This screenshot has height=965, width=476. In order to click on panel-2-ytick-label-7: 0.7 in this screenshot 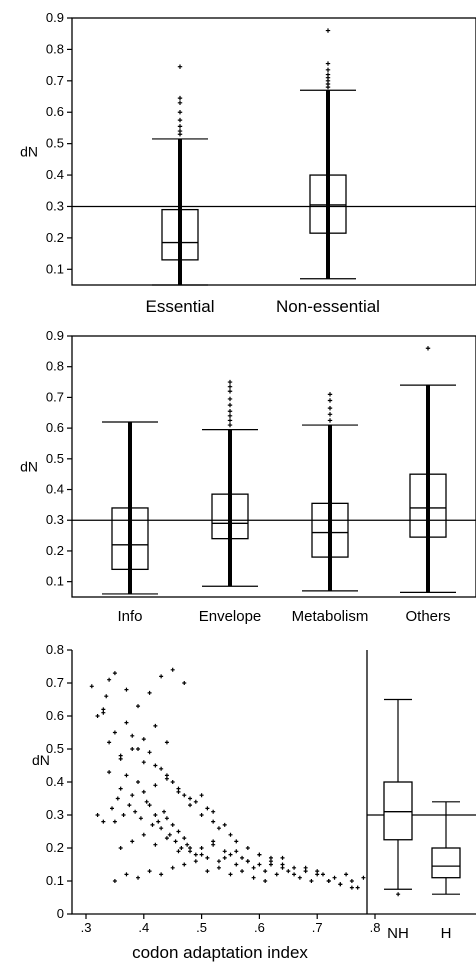, I will do `click(55, 682)`.